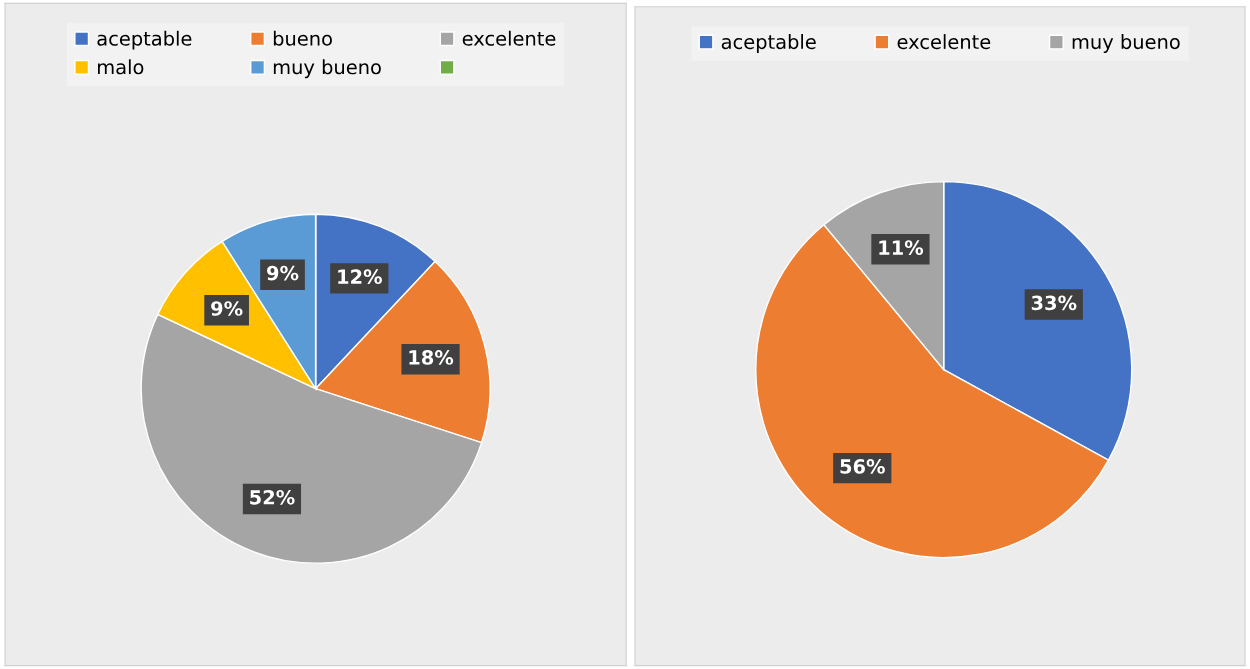 This screenshot has width=1250, height=669. What do you see at coordinates (121, 67) in the screenshot?
I see `legend-label: malo` at bounding box center [121, 67].